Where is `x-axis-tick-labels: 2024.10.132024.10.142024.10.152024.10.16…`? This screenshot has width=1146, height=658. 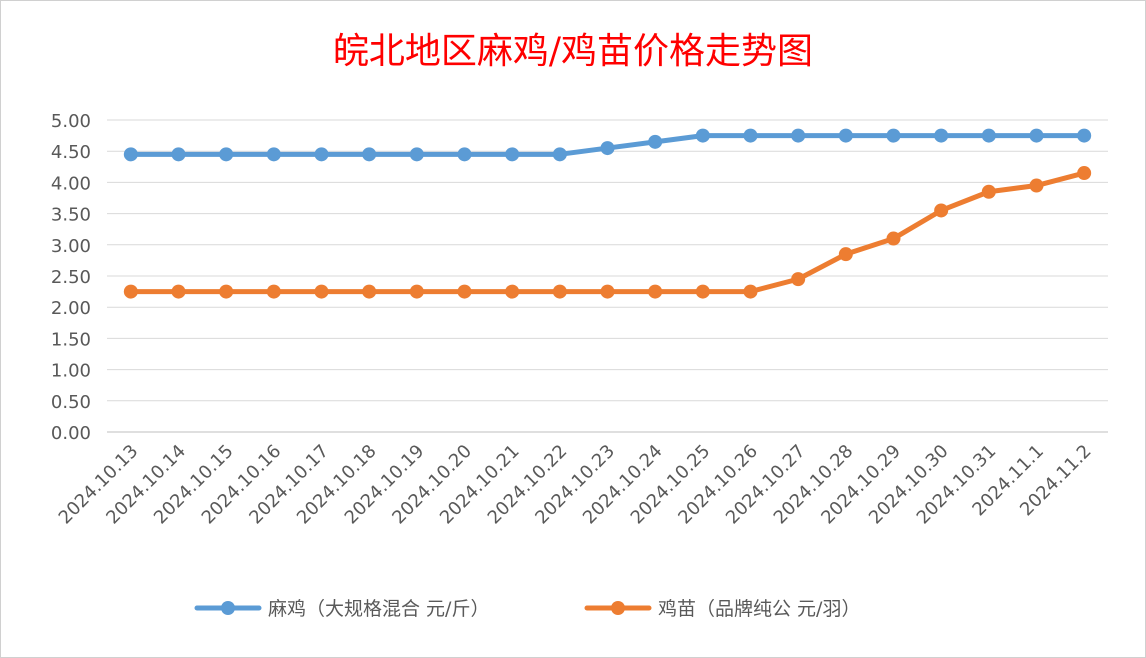 x-axis-tick-labels: 2024.10.132024.10.142024.10.152024.10.16… is located at coordinates (575, 485).